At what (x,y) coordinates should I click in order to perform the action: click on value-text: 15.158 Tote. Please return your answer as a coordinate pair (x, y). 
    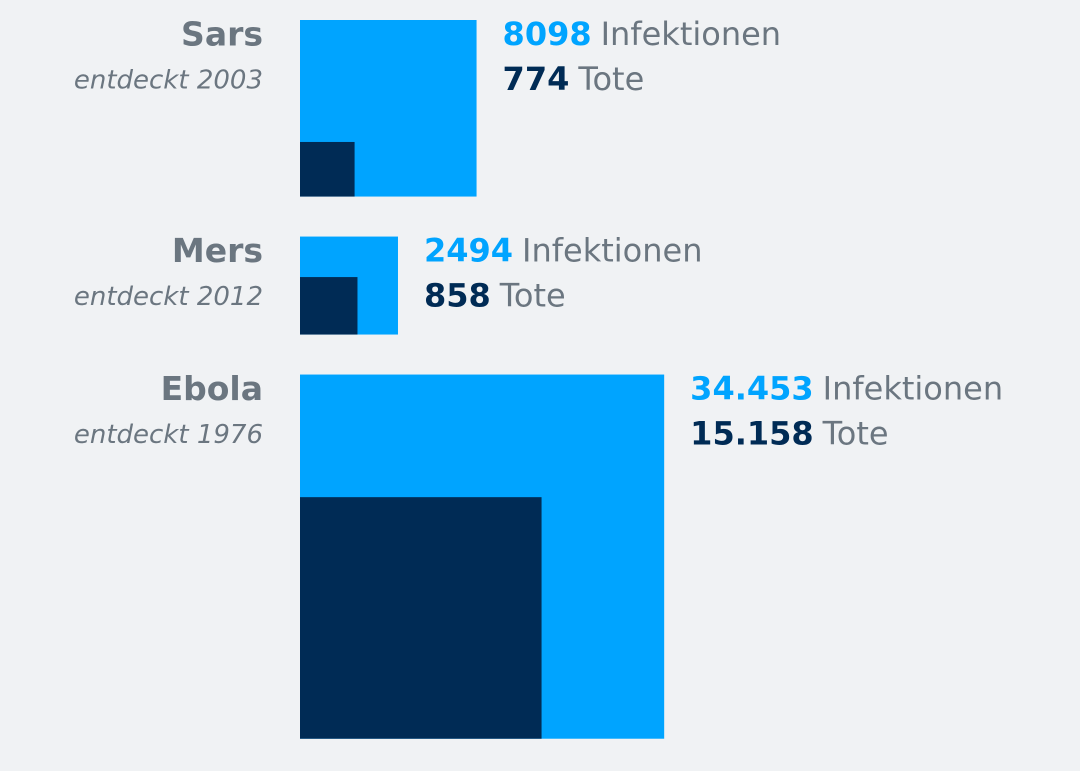
    Looking at the image, I should click on (789, 434).